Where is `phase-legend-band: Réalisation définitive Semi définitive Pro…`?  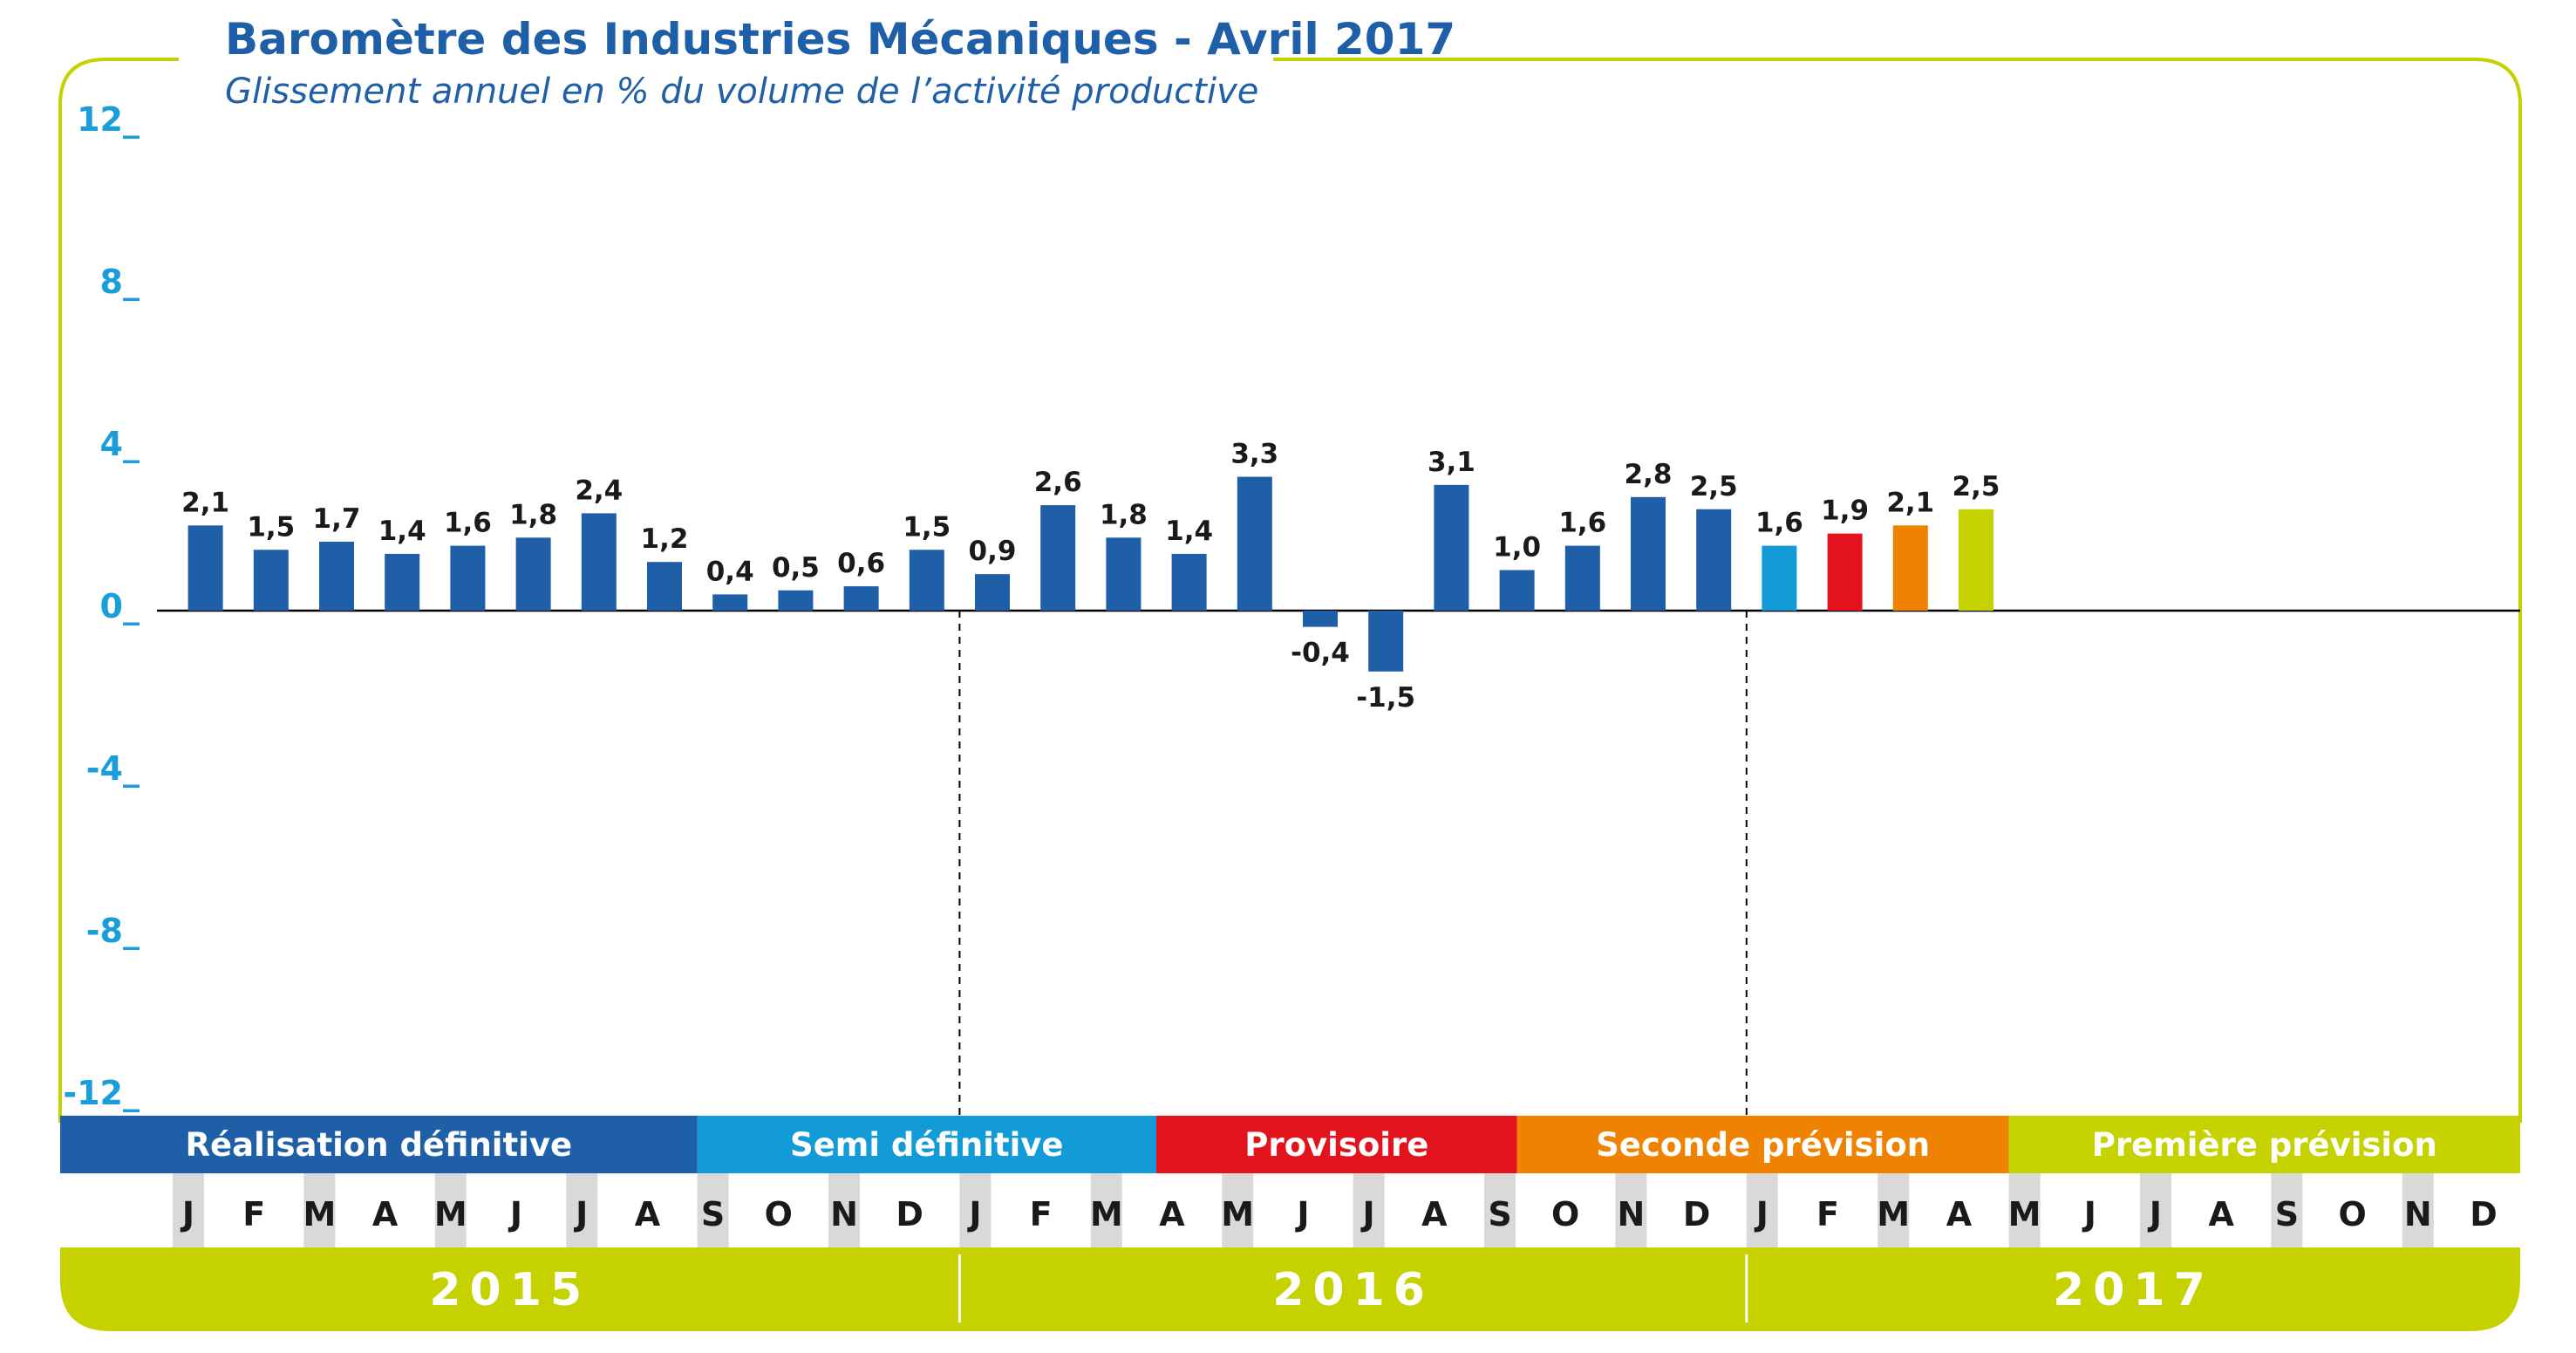 phase-legend-band: Réalisation définitive Semi définitive Pro… is located at coordinates (1290, 1144).